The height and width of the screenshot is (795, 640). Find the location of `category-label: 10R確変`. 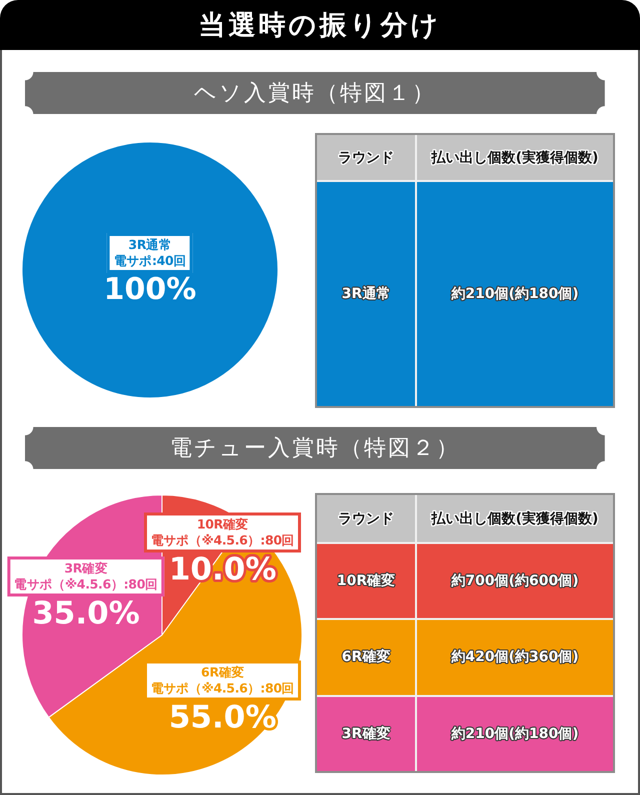

category-label: 10R確変 is located at coordinates (366, 581).